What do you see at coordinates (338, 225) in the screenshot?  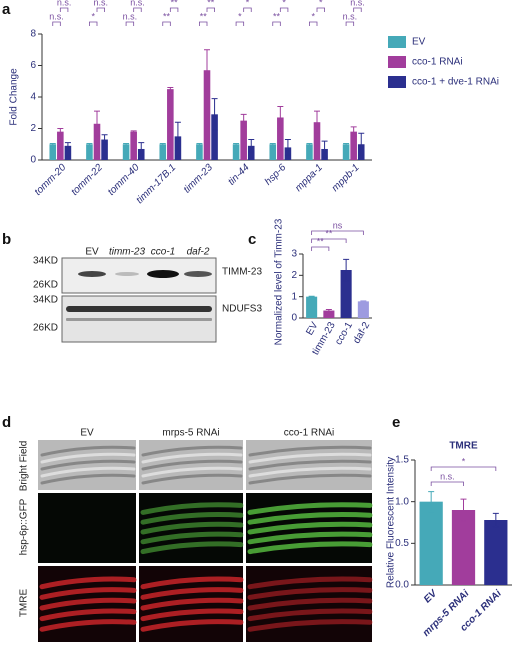 I see `sig-label: ns` at bounding box center [338, 225].